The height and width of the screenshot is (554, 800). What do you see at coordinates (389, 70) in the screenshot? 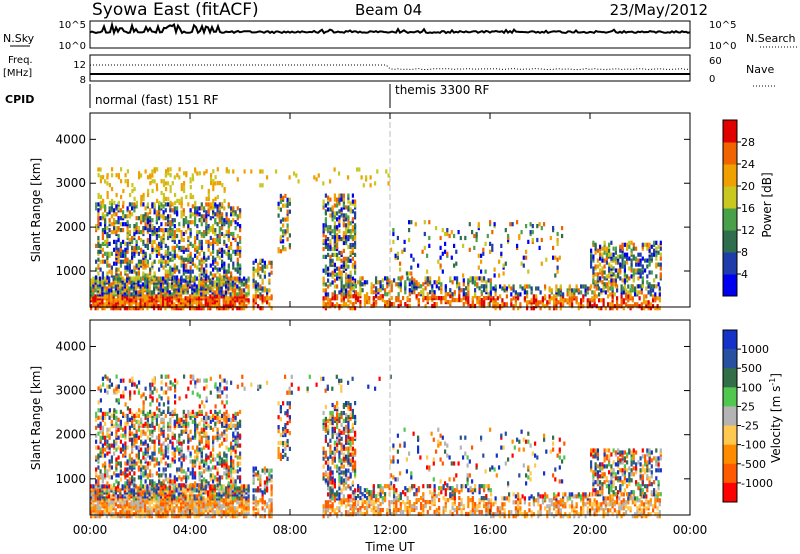
I see `freq-panel: Freq. [MHz] 12 8 60 0 Nave` at bounding box center [389, 70].